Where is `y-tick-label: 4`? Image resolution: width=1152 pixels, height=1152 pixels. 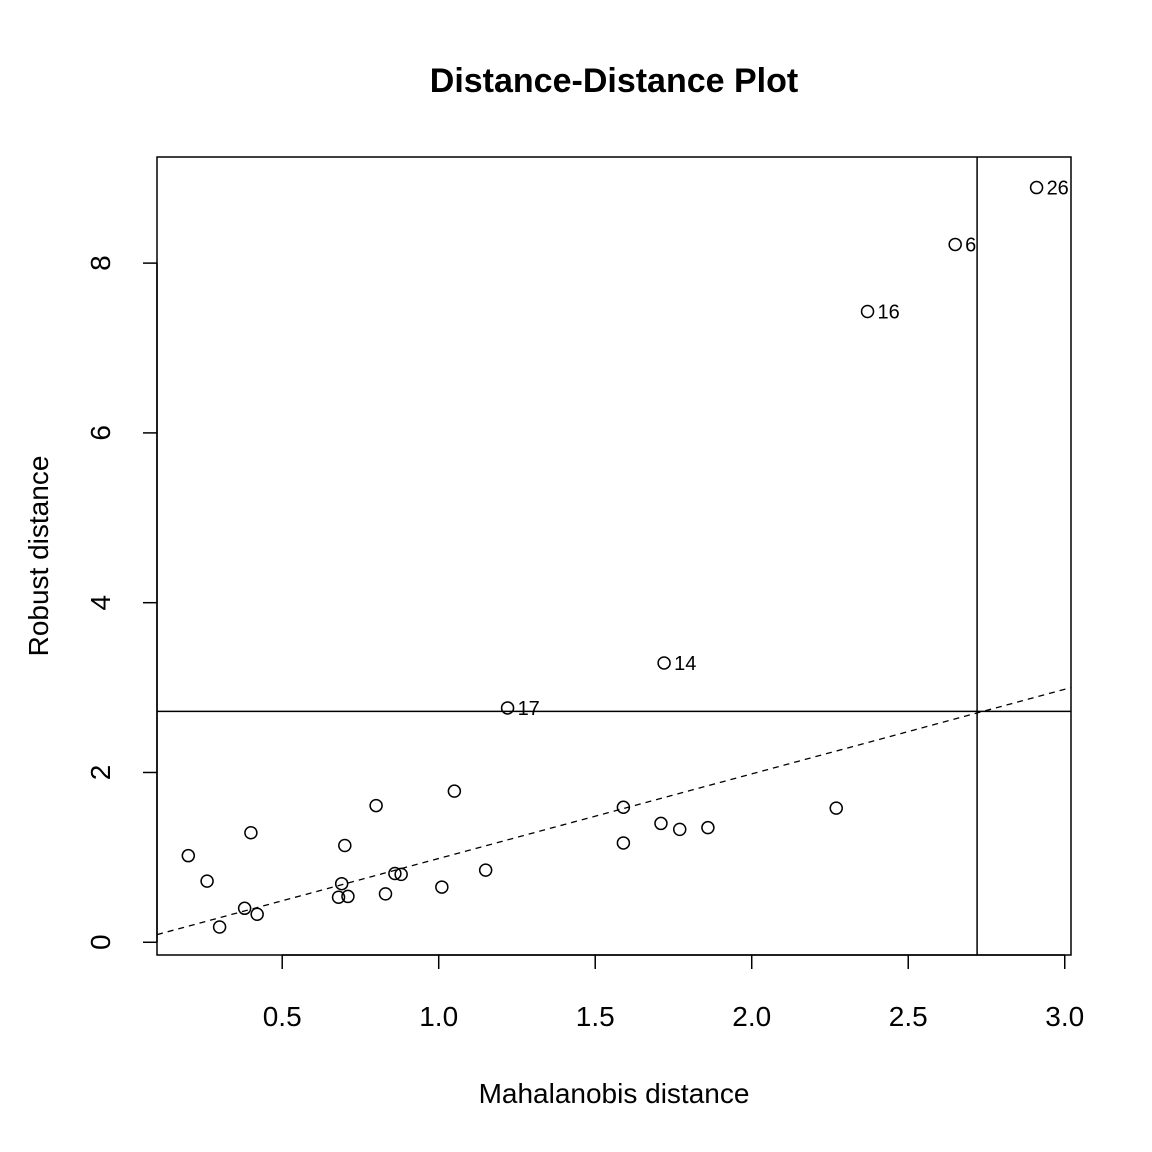 y-tick-label: 4 is located at coordinates (100, 603).